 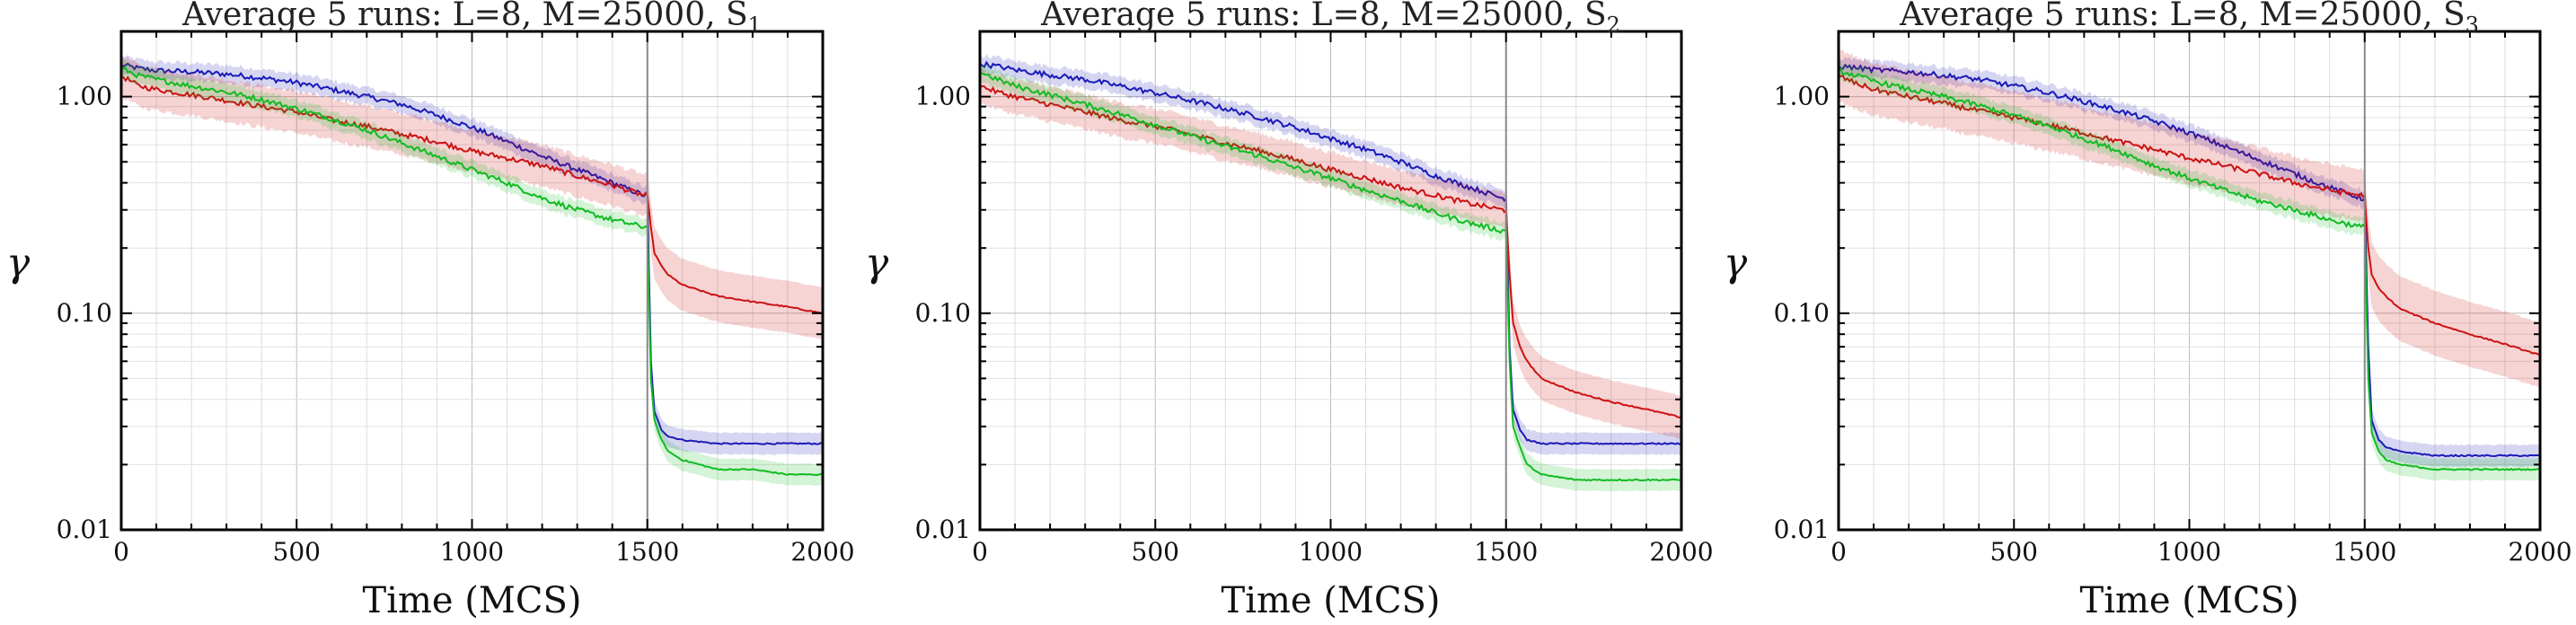 What do you see at coordinates (2472, 25) in the screenshot?
I see `chart-title-subscript: 3` at bounding box center [2472, 25].